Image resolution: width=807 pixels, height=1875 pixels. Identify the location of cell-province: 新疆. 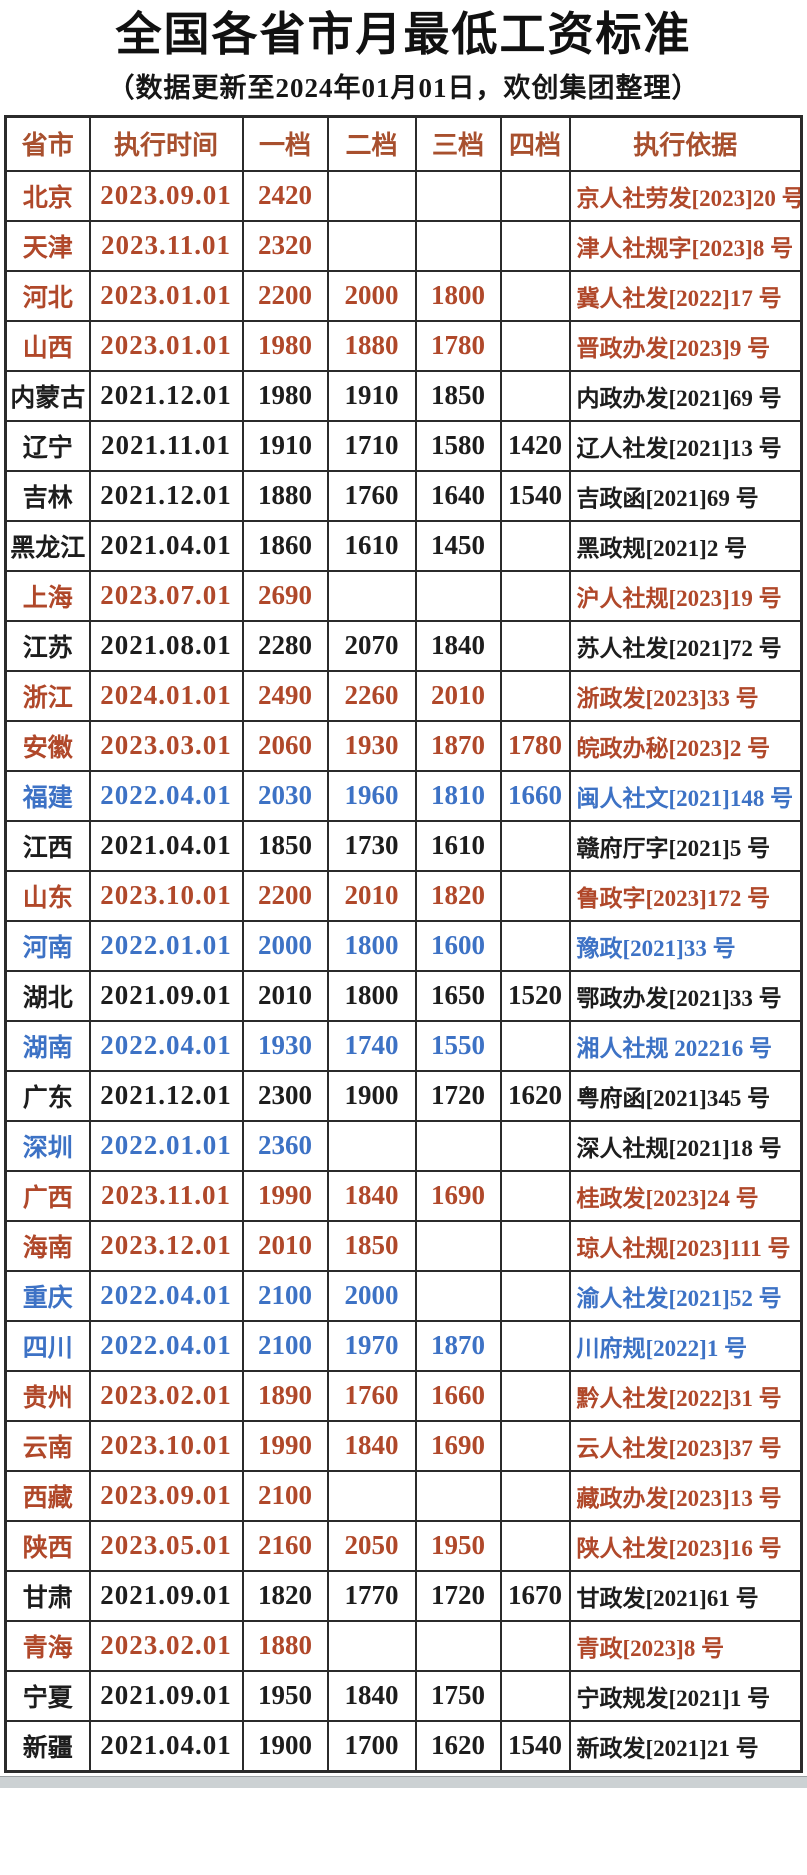
(47, 1745).